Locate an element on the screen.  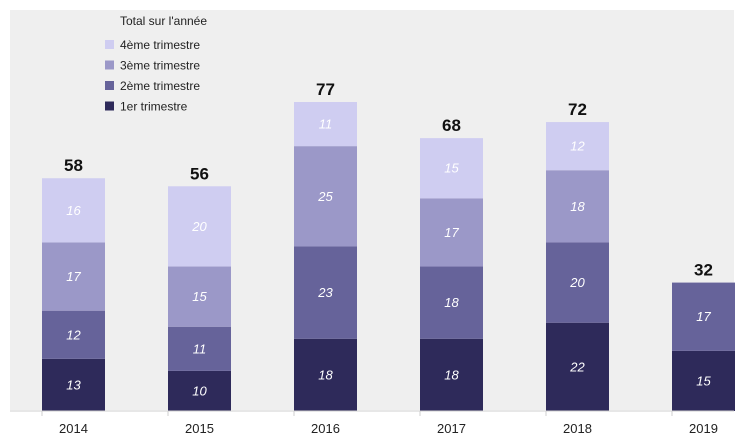
bar-segment-2015-s4 is located at coordinates (199, 226).